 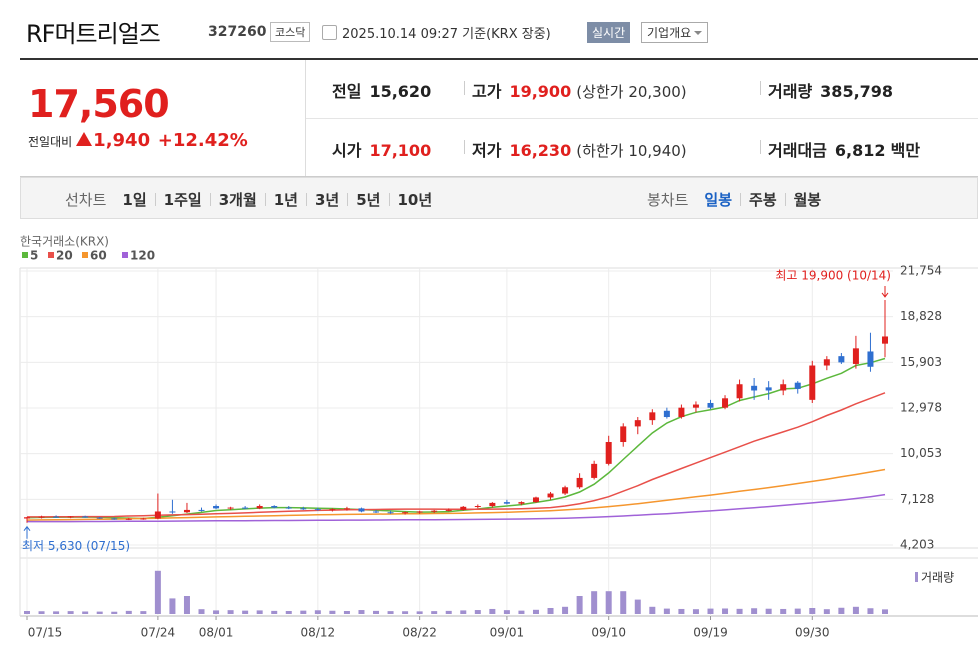 I want to click on stock-code: 327260, so click(x=237, y=32).